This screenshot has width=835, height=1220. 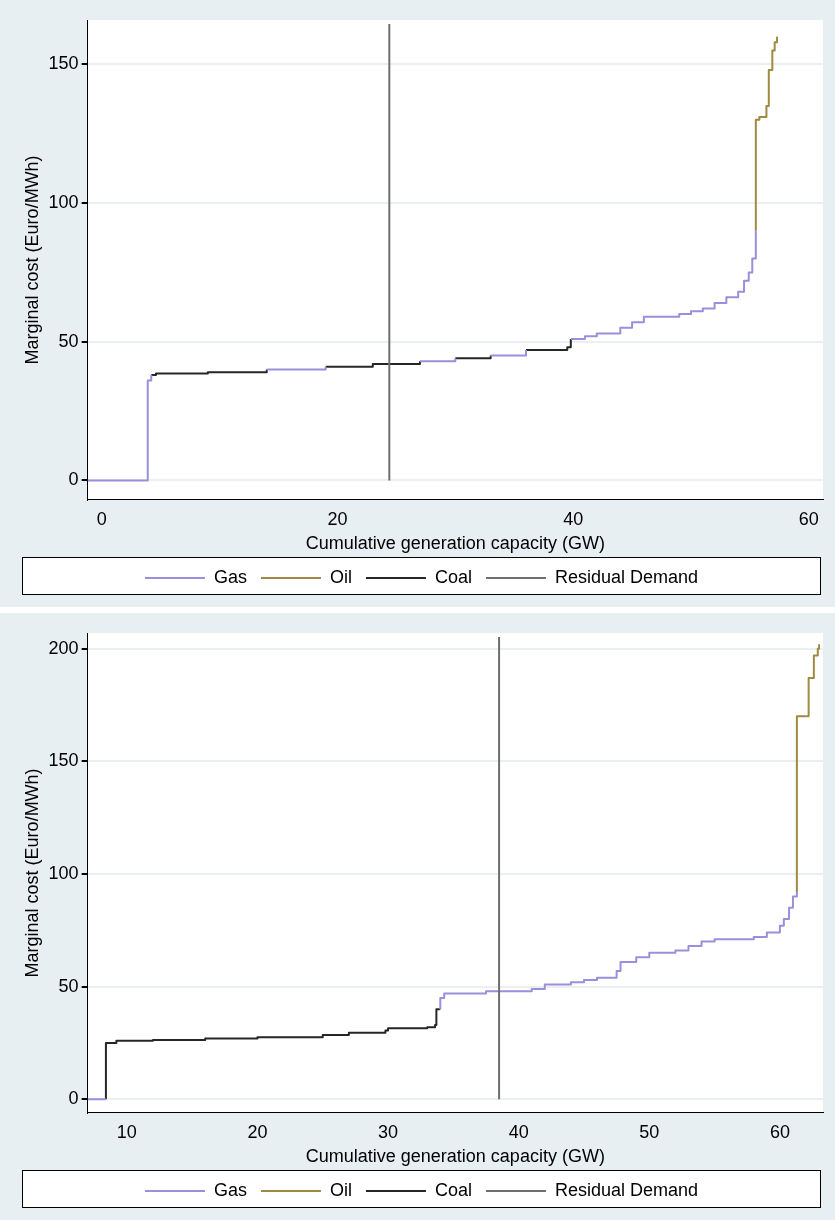 I want to click on x-tick-label: 10, so click(x=126, y=1131).